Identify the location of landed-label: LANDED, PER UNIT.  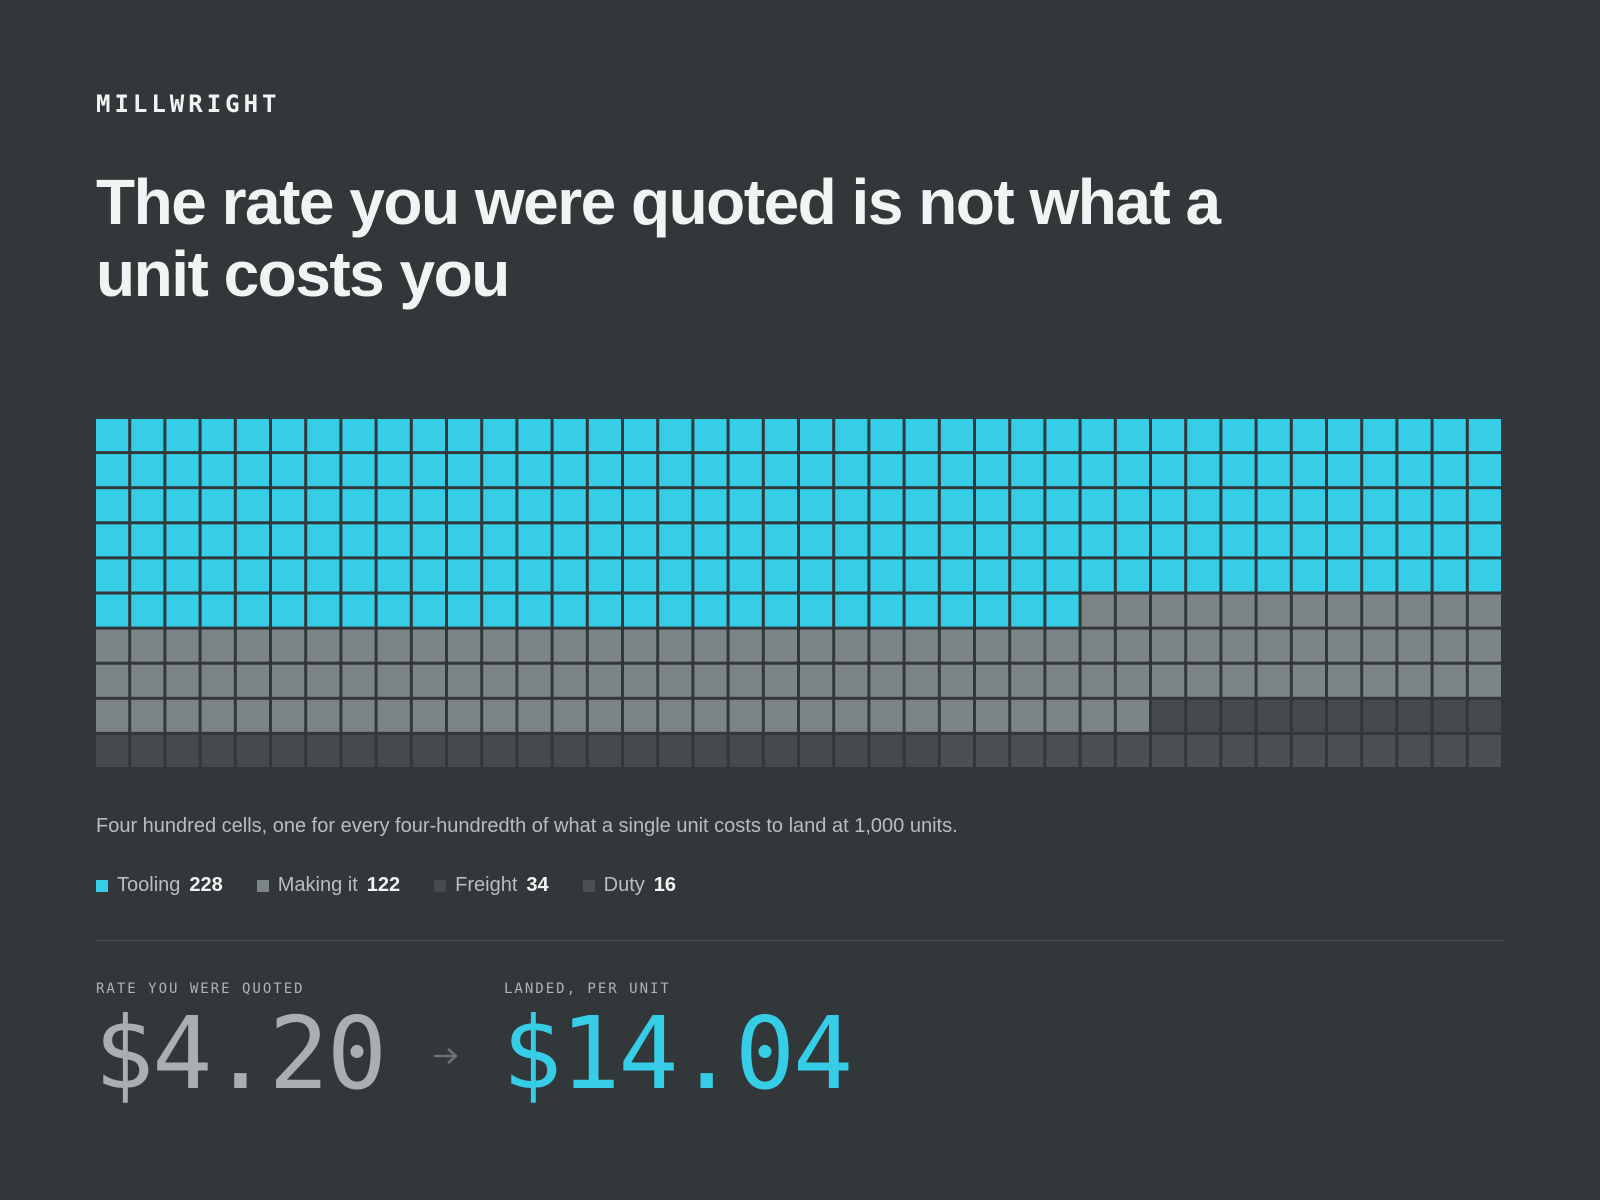
(587, 989).